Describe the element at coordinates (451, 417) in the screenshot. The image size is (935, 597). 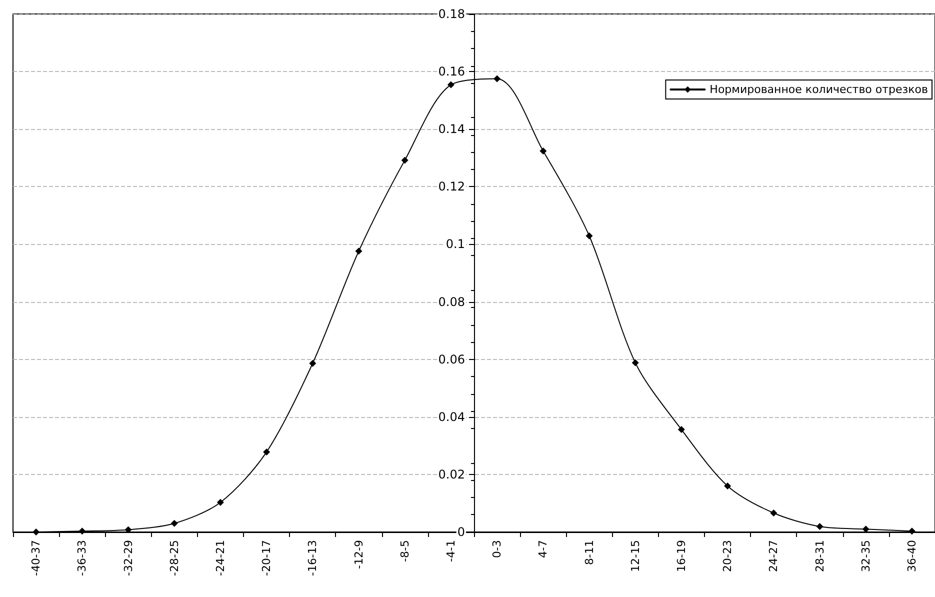
I see `y-tick-label: 0.04` at that location.